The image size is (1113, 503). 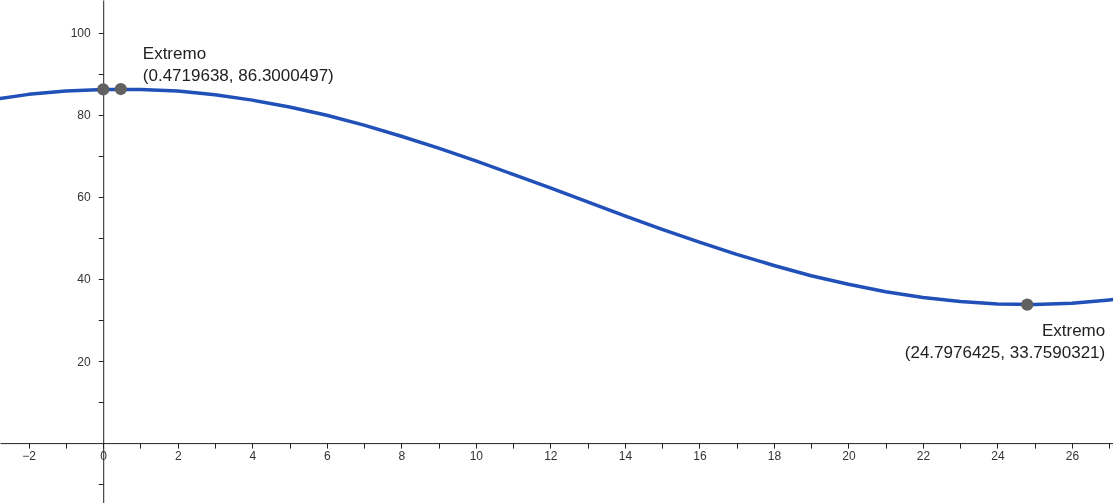 What do you see at coordinates (923, 455) in the screenshot?
I see `x-tick-label: 22` at bounding box center [923, 455].